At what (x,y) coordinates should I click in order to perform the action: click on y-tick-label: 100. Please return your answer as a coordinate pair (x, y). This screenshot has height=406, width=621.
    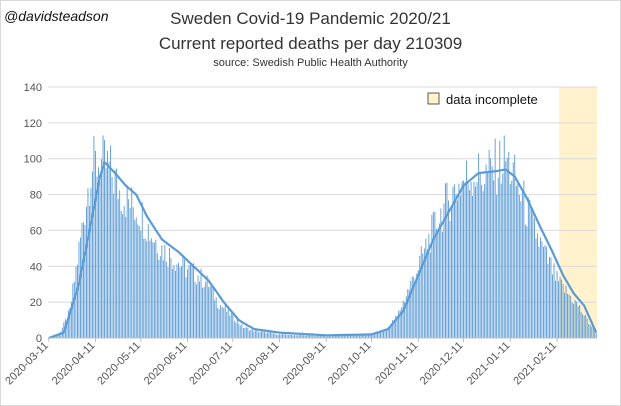
    Looking at the image, I should click on (33, 160).